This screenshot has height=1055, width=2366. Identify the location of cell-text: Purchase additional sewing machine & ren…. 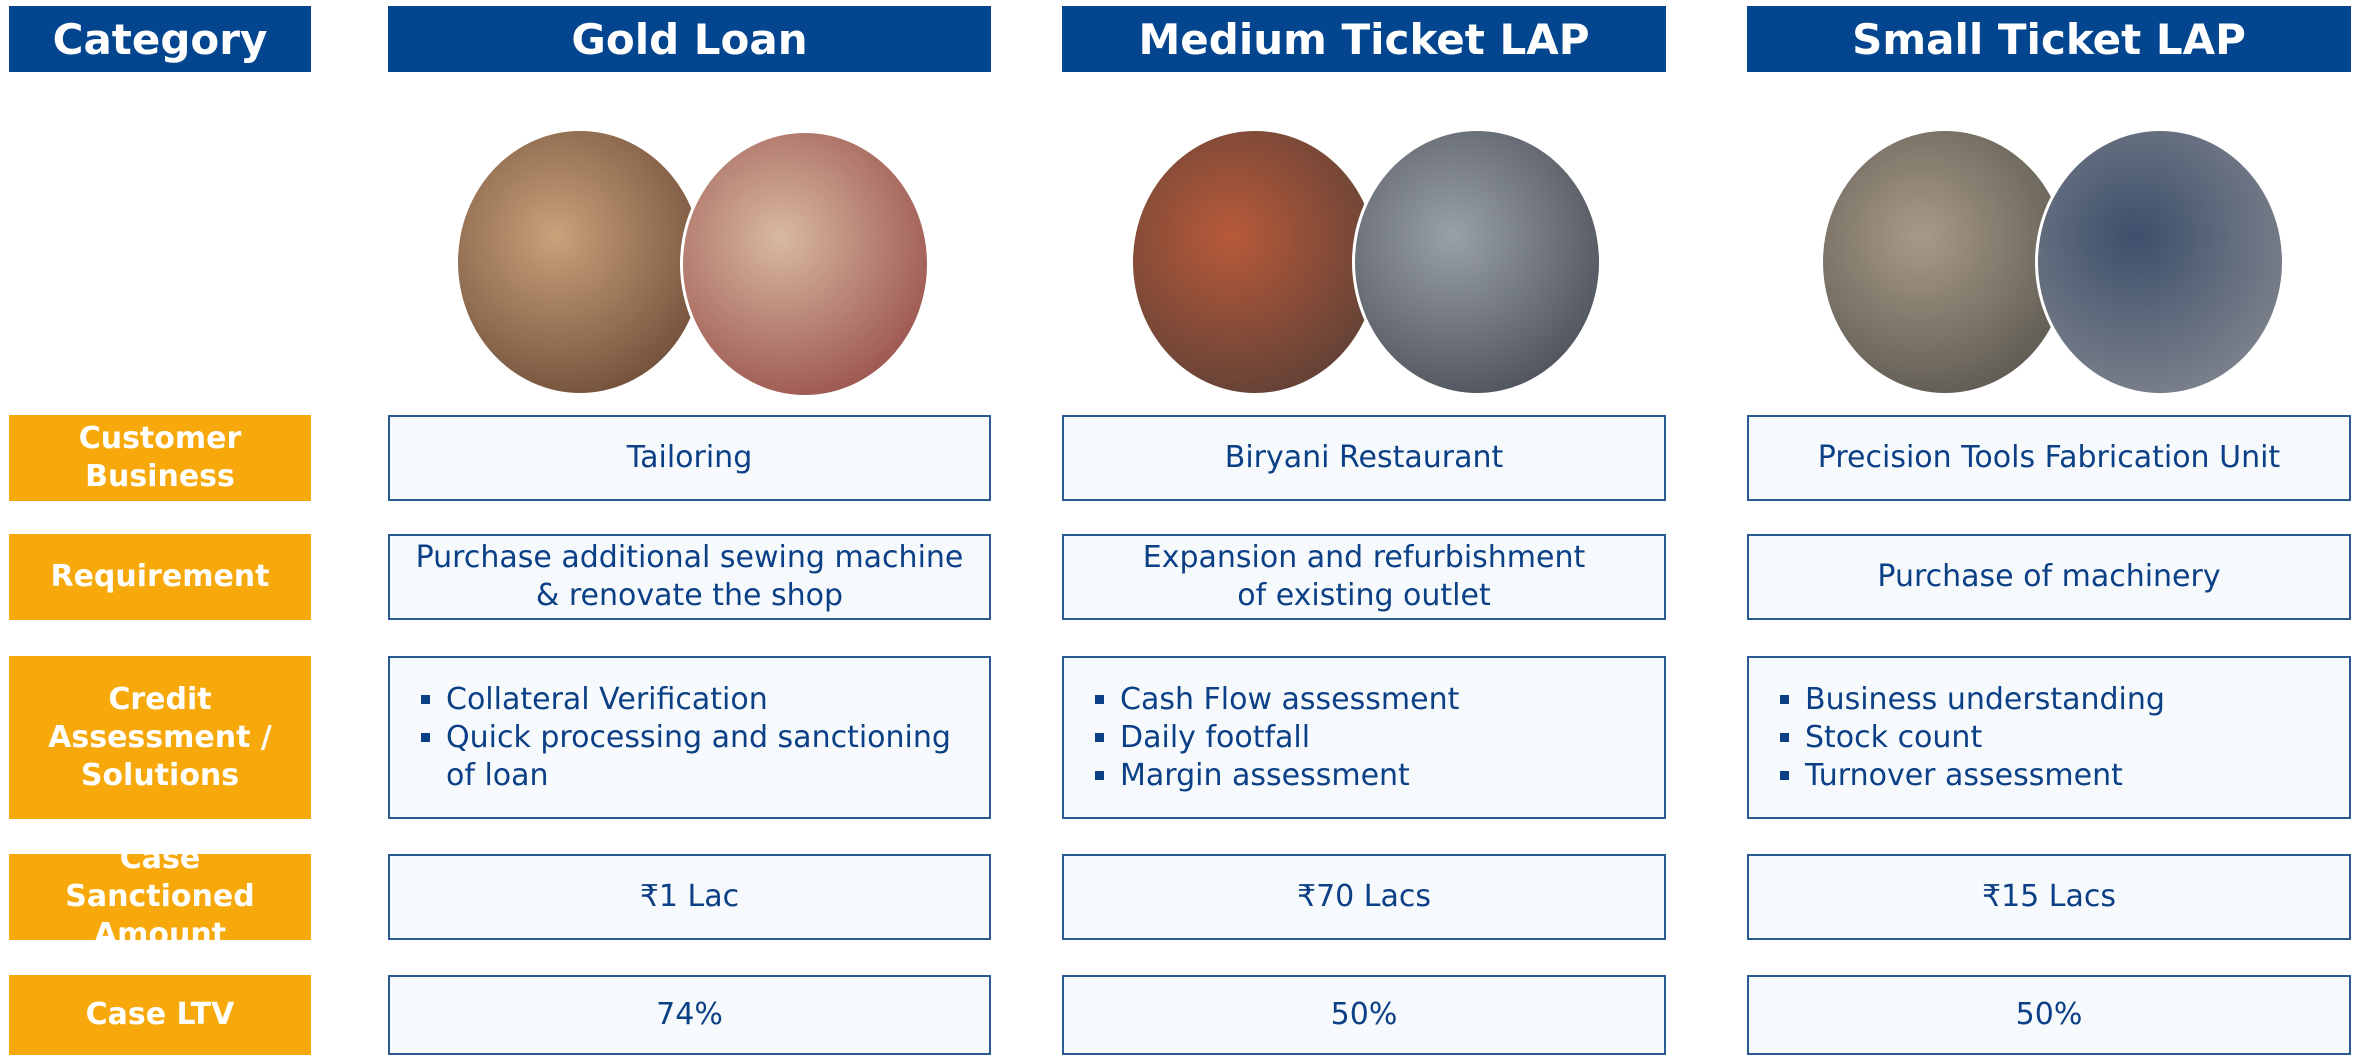
(689, 577).